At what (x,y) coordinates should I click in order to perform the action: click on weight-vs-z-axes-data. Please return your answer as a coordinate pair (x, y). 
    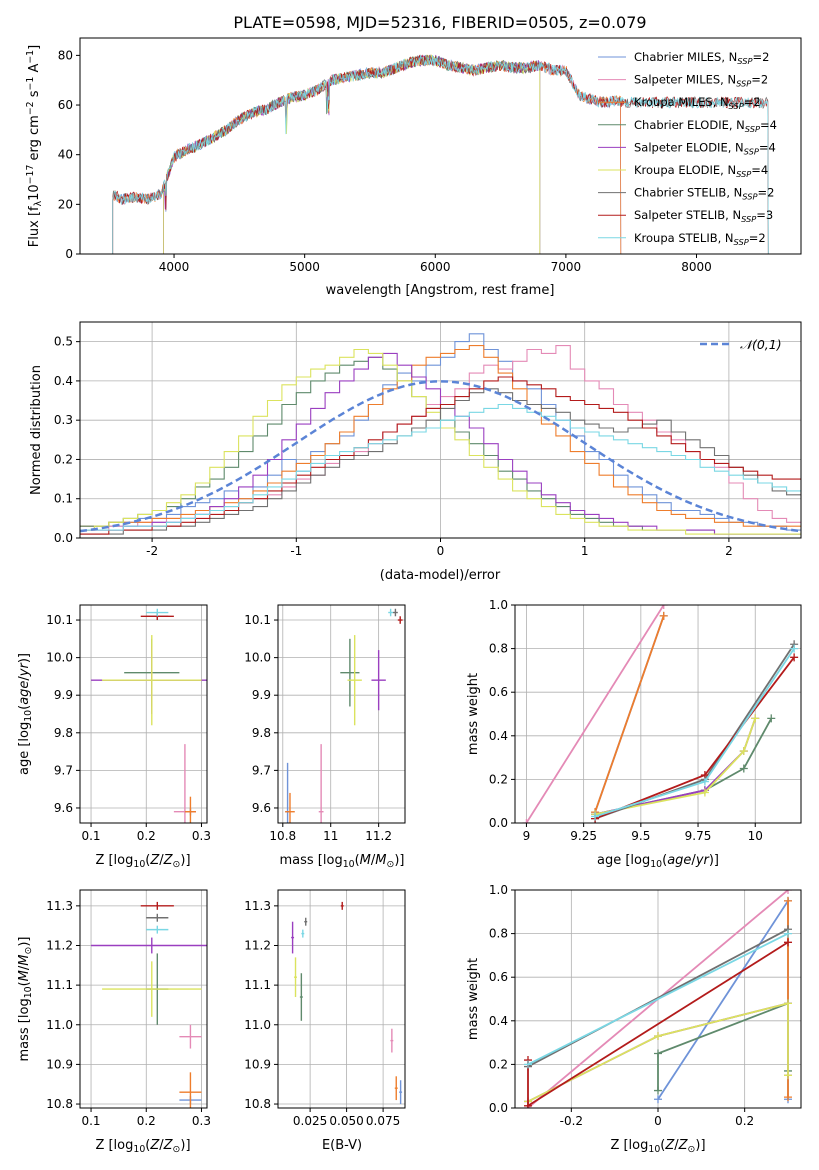
    Looking at the image, I should click on (658, 999).